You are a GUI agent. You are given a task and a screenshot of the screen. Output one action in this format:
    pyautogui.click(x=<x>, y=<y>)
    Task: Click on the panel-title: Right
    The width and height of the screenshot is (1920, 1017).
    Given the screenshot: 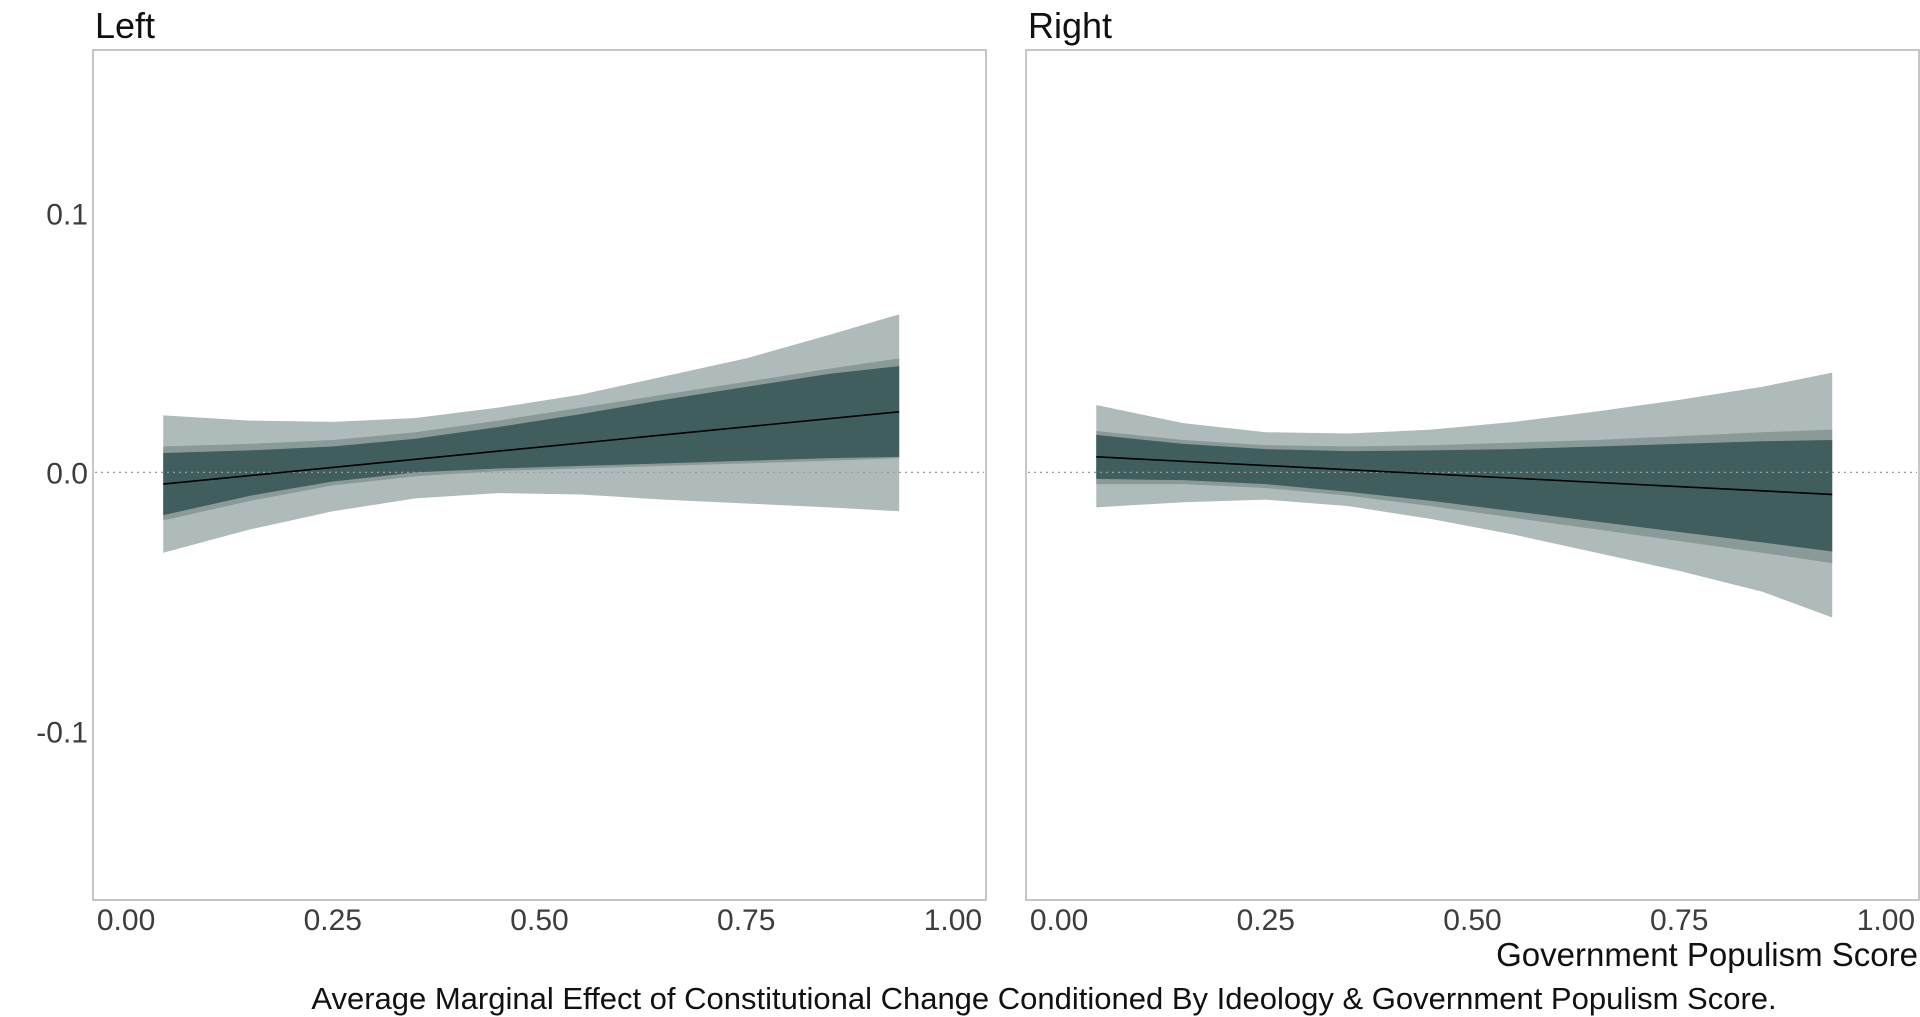 What is the action you would take?
    pyautogui.click(x=1070, y=25)
    